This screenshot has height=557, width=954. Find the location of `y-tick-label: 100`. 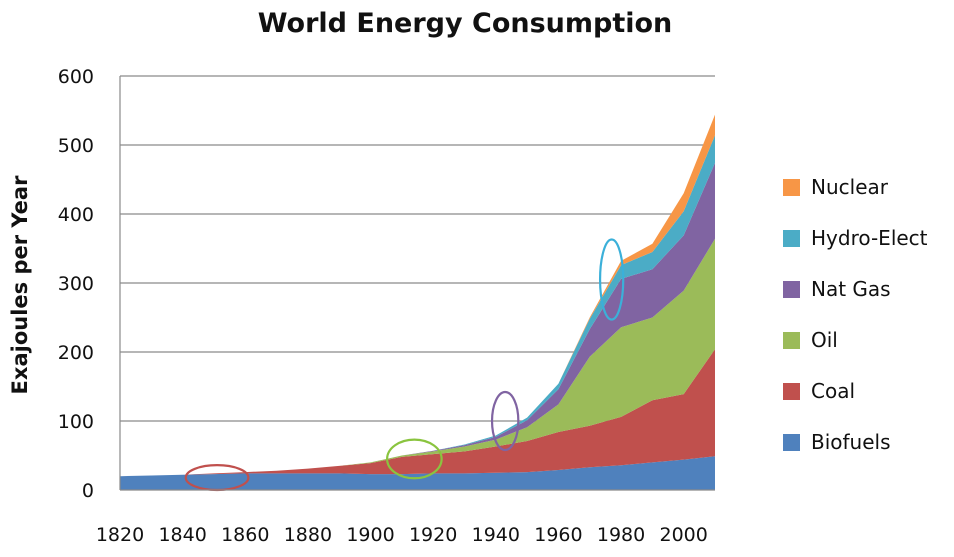

y-tick-label: 100 is located at coordinates (76, 422).